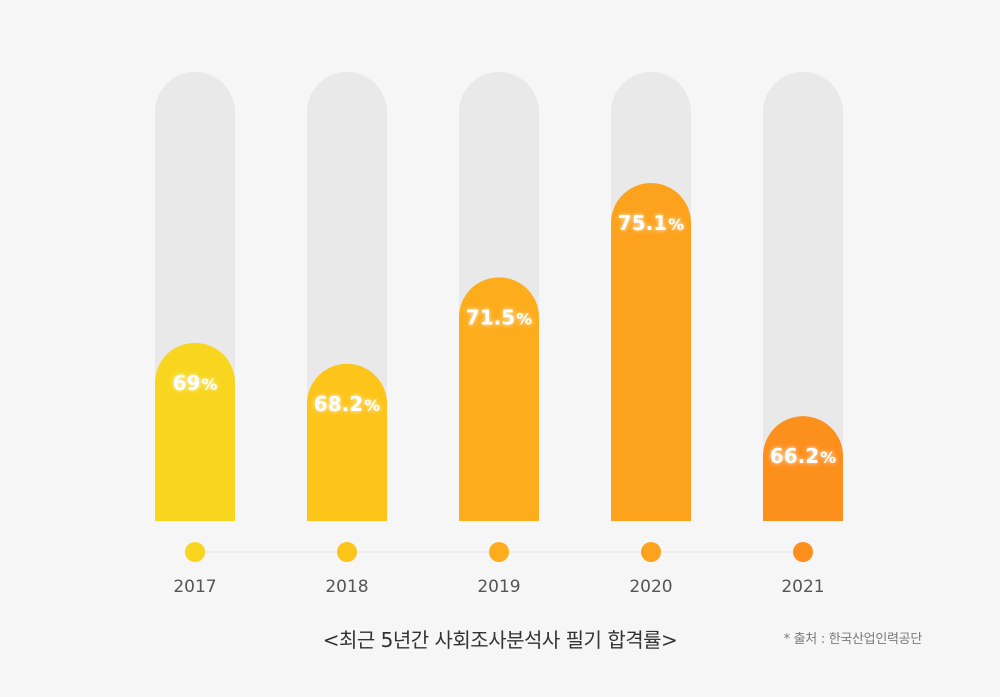 The width and height of the screenshot is (1000, 697). What do you see at coordinates (651, 223) in the screenshot?
I see `data-label: 75.1%` at bounding box center [651, 223].